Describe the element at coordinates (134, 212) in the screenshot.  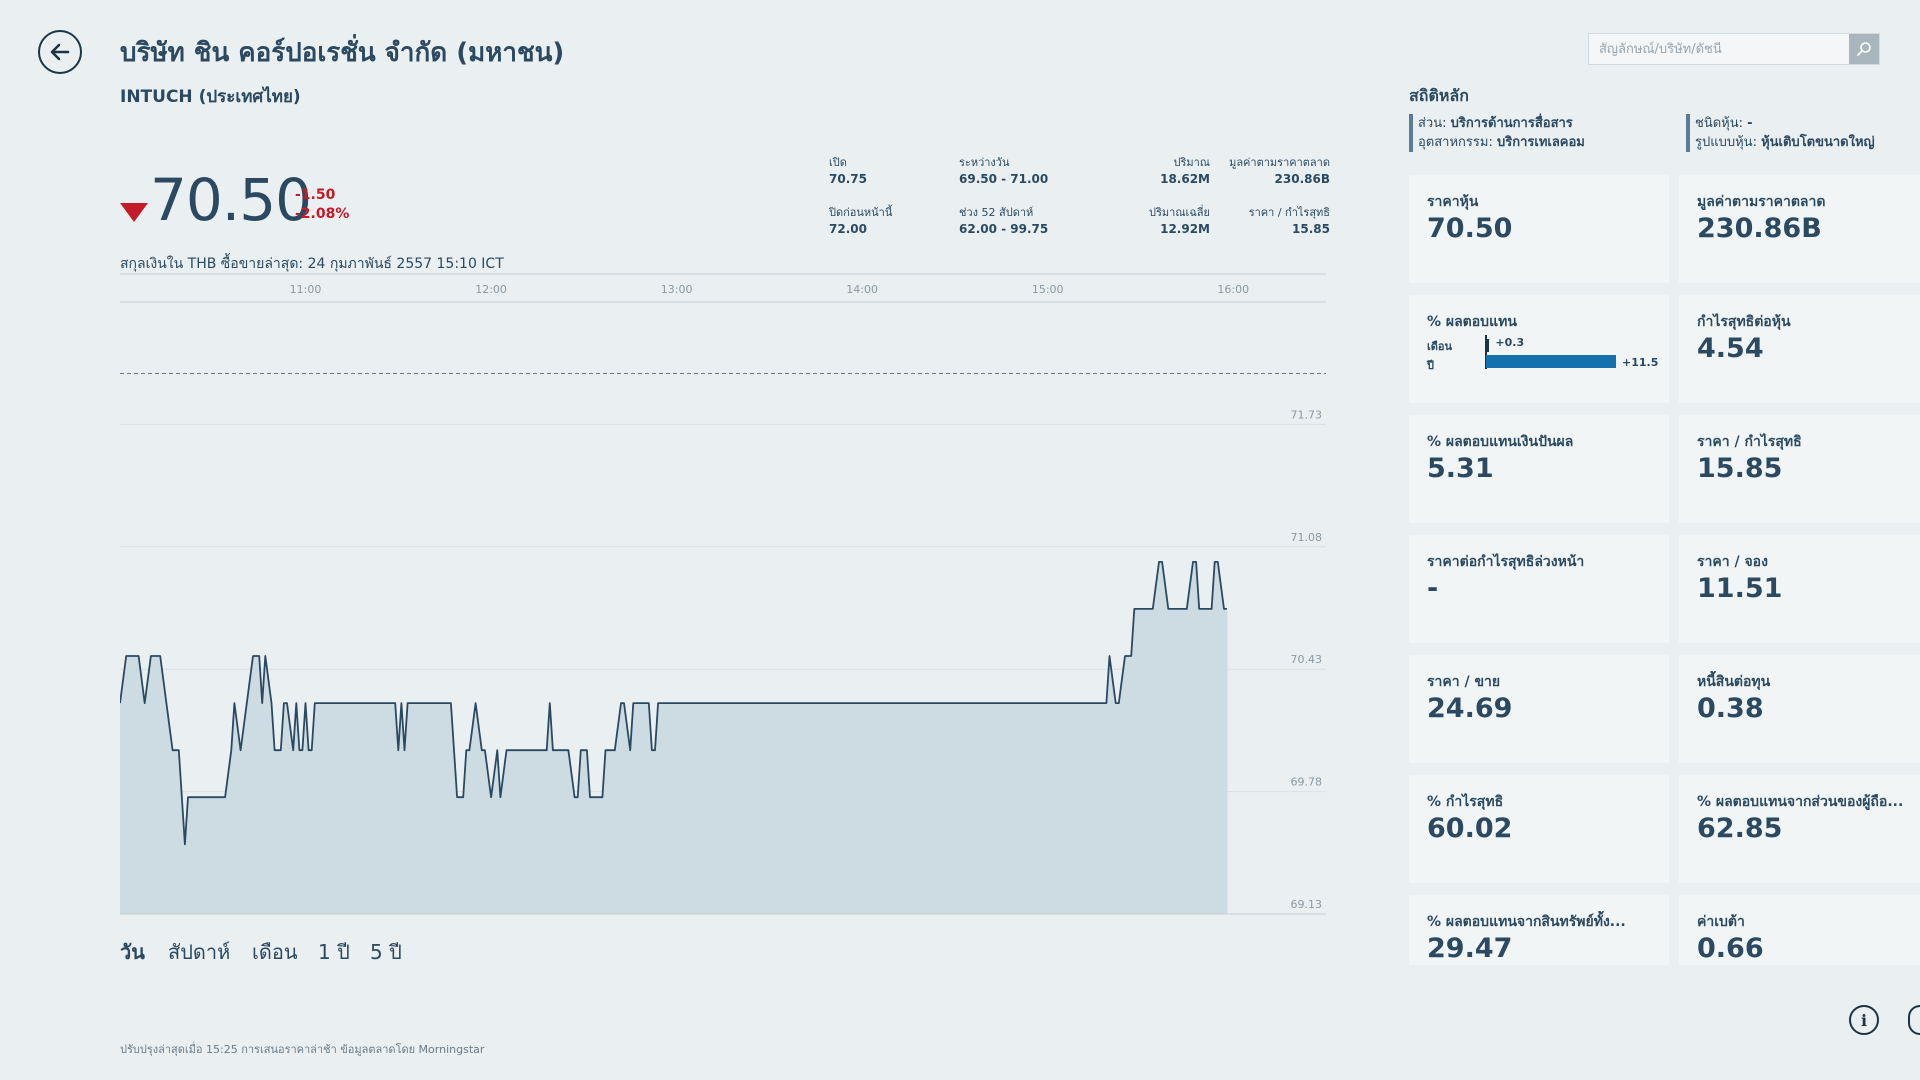
I see `down-arrow-icon` at that location.